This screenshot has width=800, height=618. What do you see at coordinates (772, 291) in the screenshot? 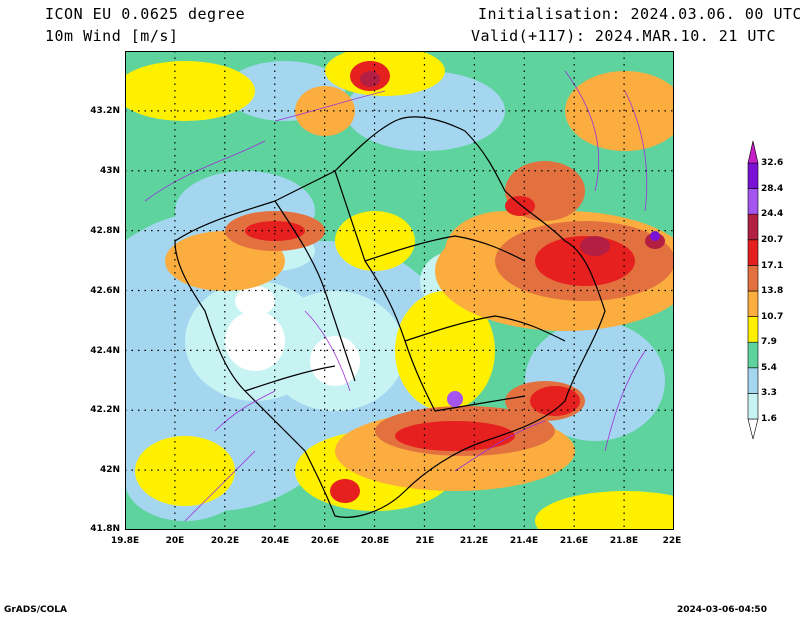
I see `colorbar-label-6: 13.8` at bounding box center [772, 291].